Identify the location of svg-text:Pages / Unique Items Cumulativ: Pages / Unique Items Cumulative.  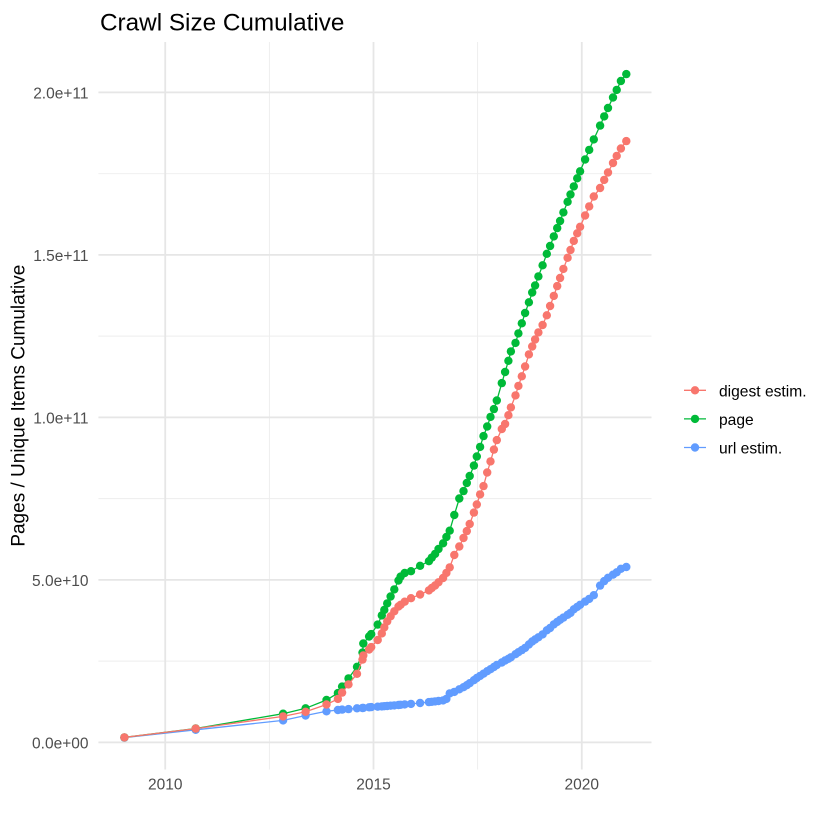
(19, 406).